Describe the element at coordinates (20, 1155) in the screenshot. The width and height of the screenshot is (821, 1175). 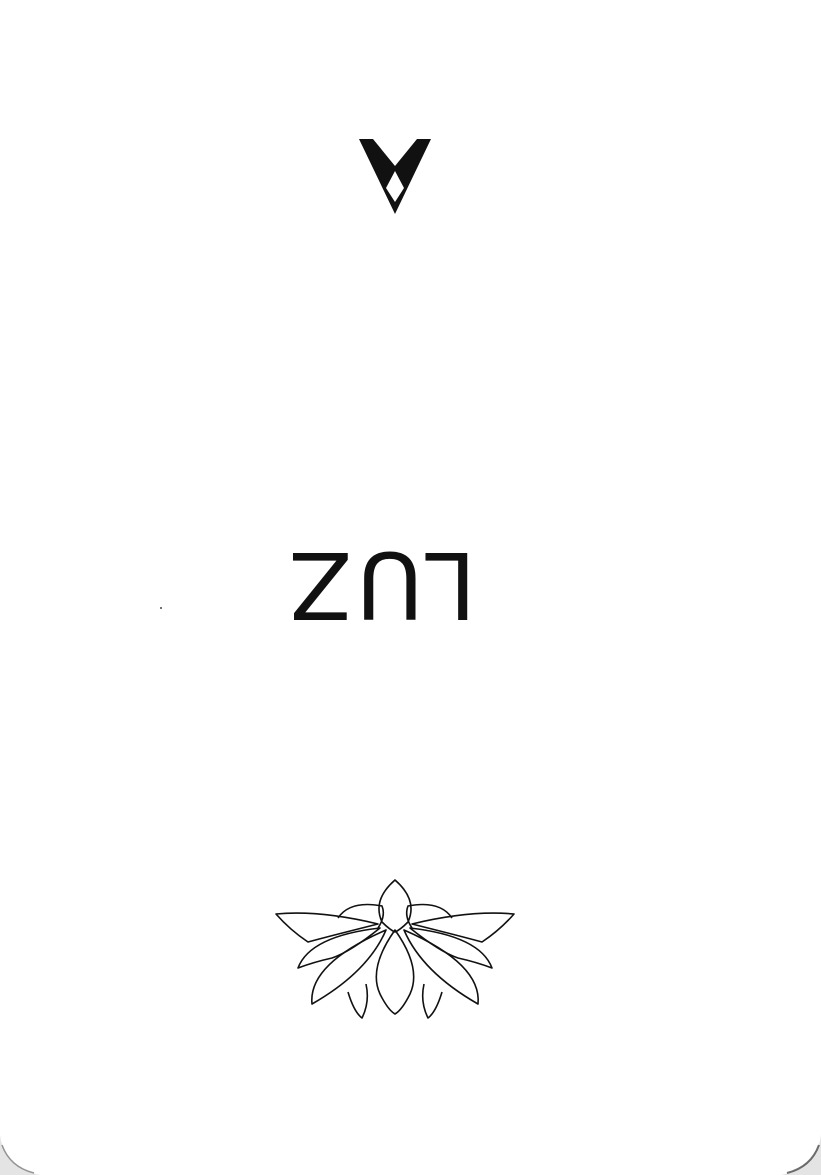
I see `corner-wear-left` at that location.